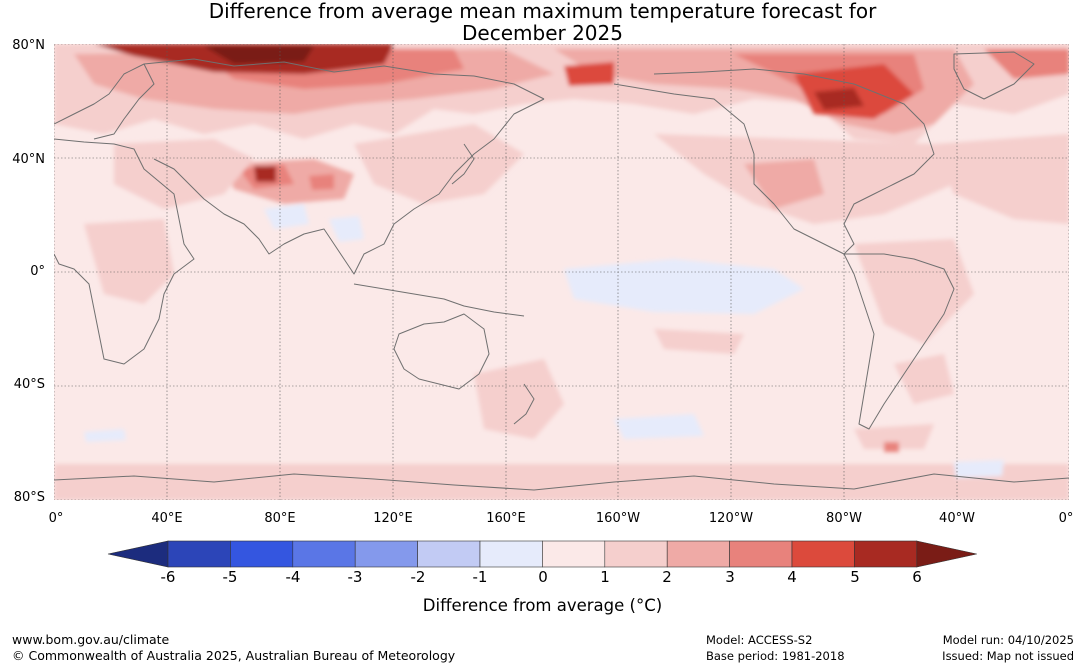  Describe the element at coordinates (524, 404) in the screenshot. I see `coastline-new-zealand` at that location.